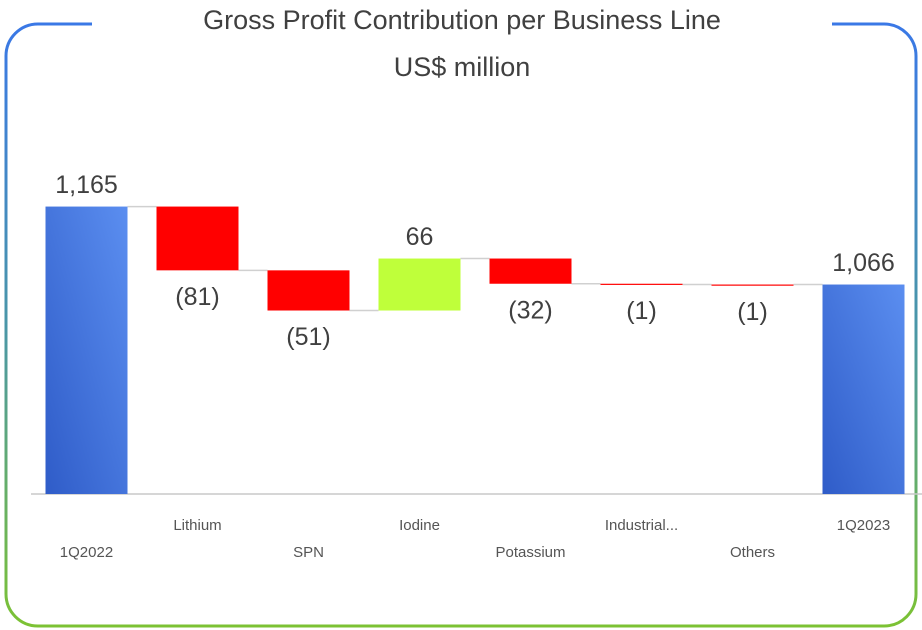  Describe the element at coordinates (197, 297) in the screenshot. I see `value-label: (81)` at that location.